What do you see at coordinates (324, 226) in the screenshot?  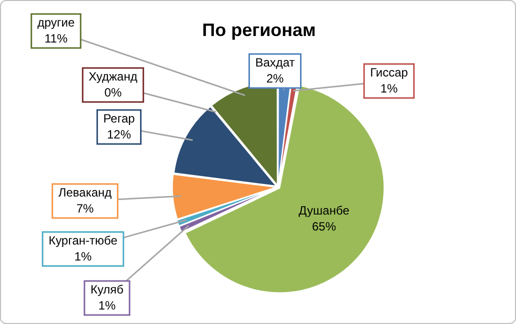 I see `data-label: 65%` at bounding box center [324, 226].